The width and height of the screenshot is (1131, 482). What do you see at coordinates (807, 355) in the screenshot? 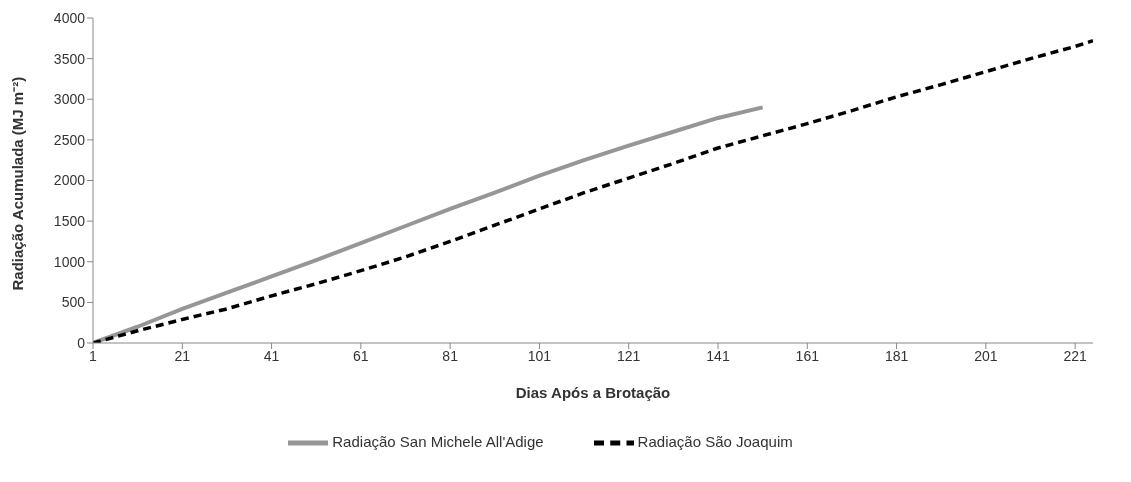
I see `x-tick-label: 161` at bounding box center [807, 355].